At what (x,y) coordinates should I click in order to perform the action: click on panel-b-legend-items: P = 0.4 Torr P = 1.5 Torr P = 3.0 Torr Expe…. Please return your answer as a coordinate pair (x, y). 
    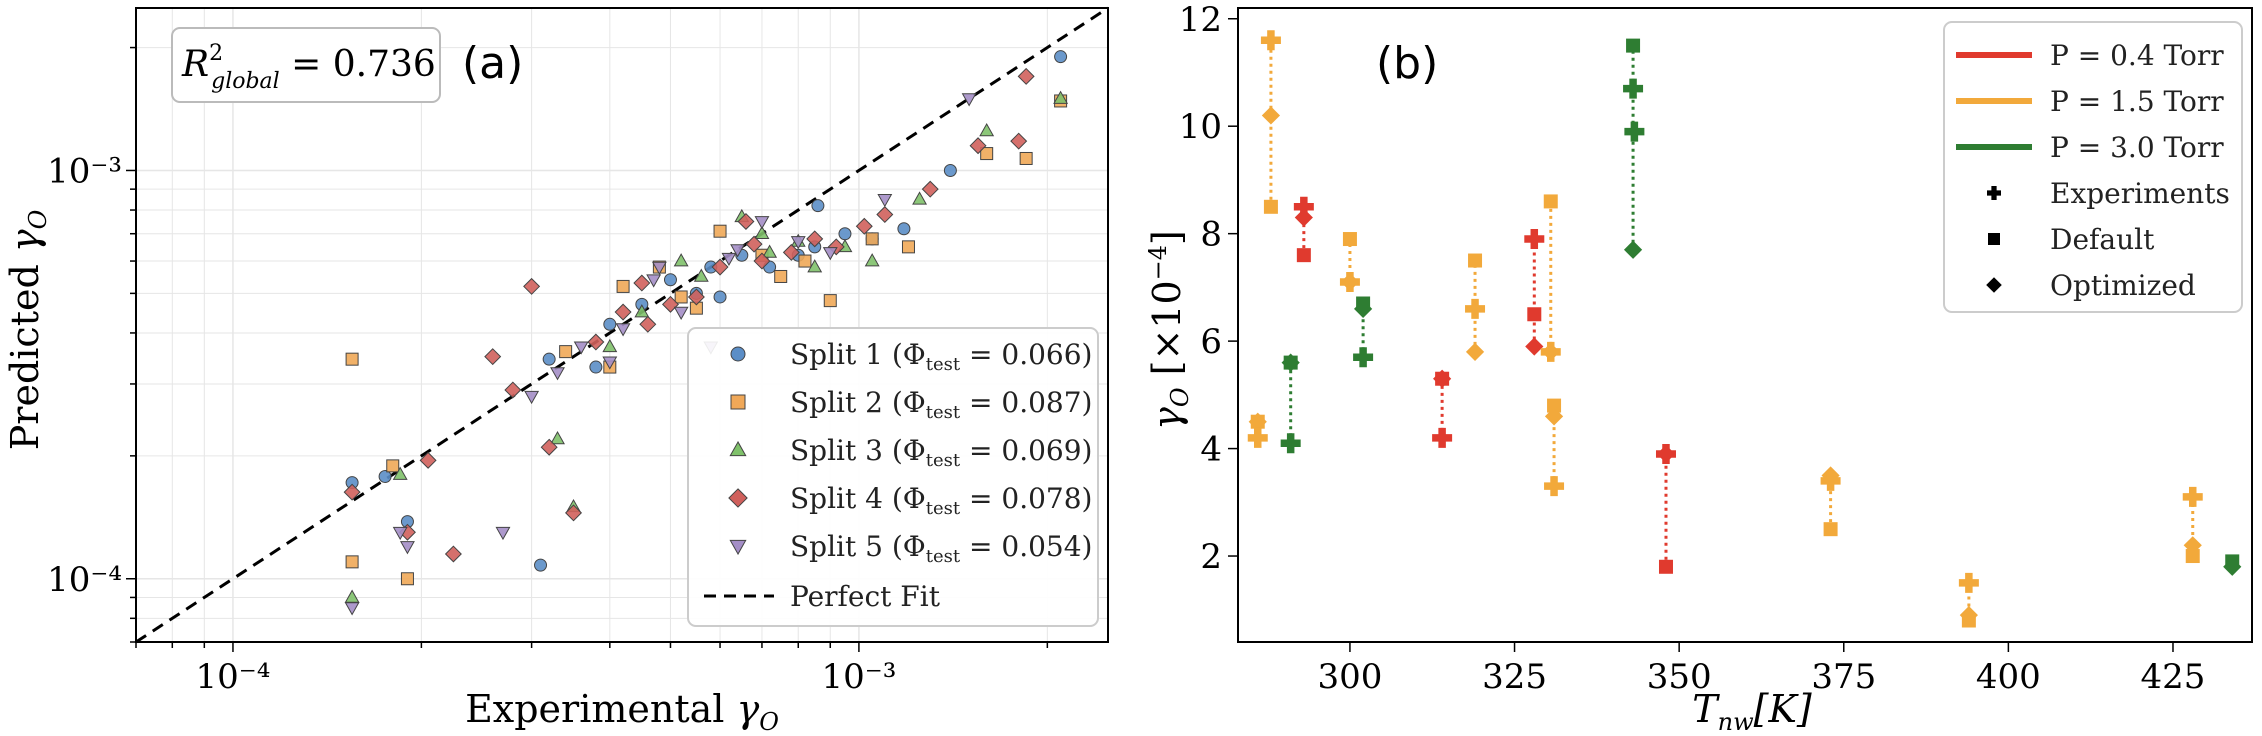
    Looking at the image, I should click on (2093, 170).